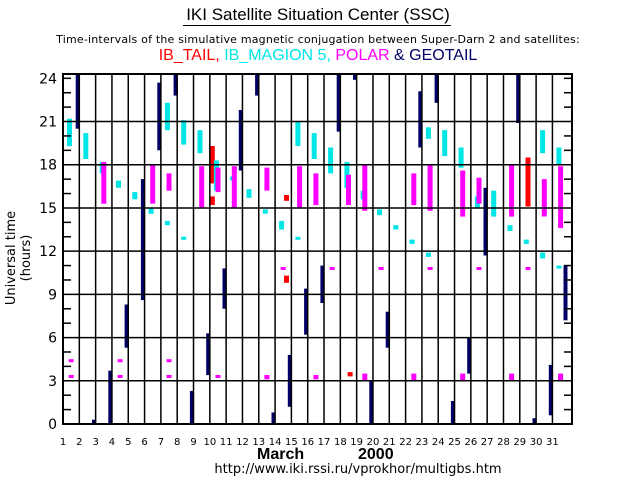  I want to click on x-tick-label: 19, so click(356, 442).